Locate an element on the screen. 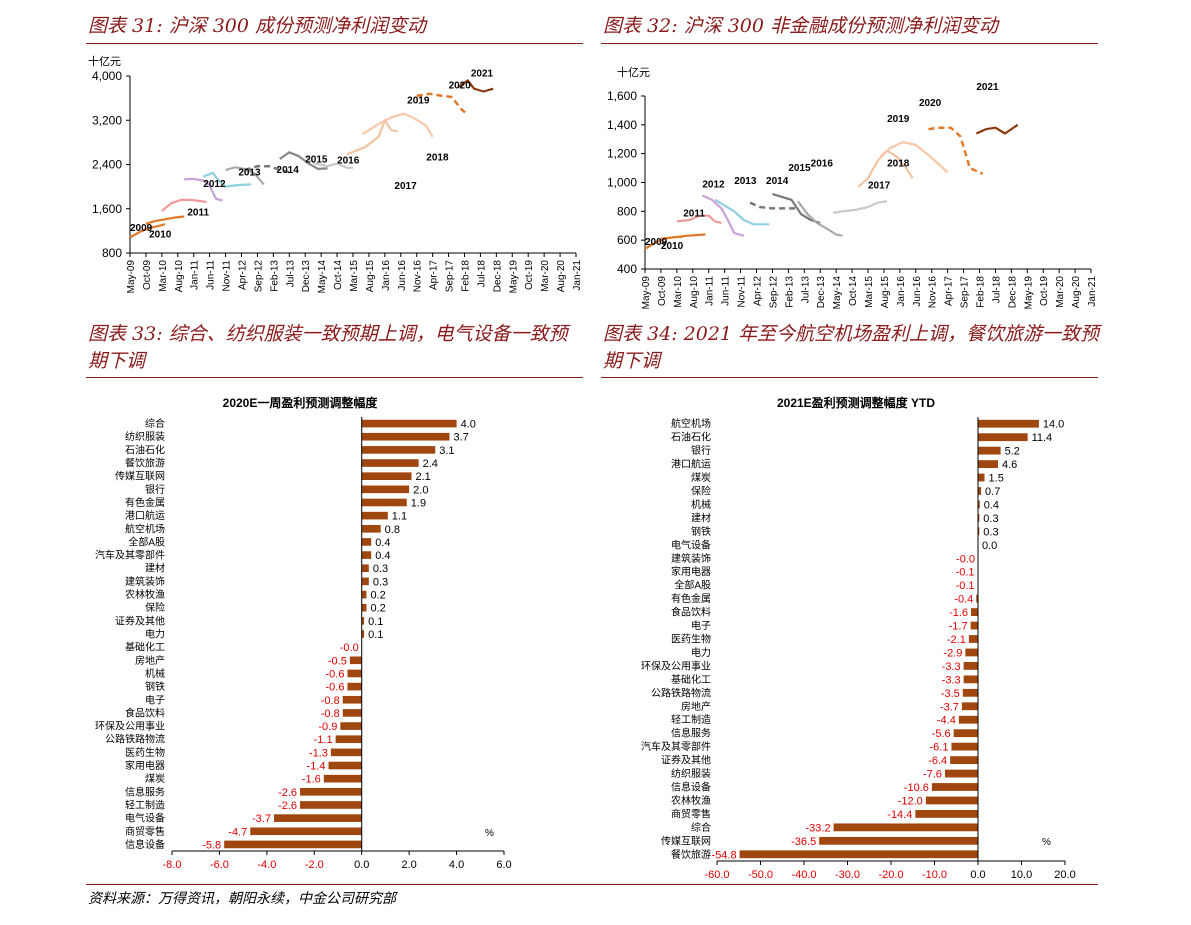 The height and width of the screenshot is (925, 1191). x-tick-label: Oct-19 is located at coordinates (529, 275).